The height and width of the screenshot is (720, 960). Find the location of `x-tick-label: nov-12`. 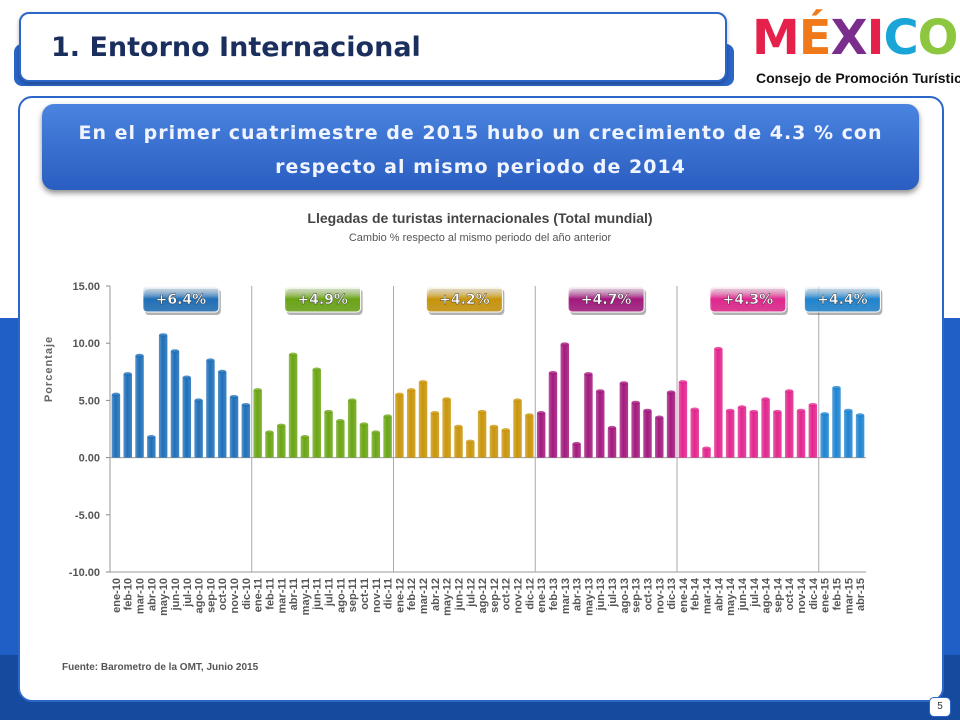

x-tick-label: nov-12 is located at coordinates (519, 595).